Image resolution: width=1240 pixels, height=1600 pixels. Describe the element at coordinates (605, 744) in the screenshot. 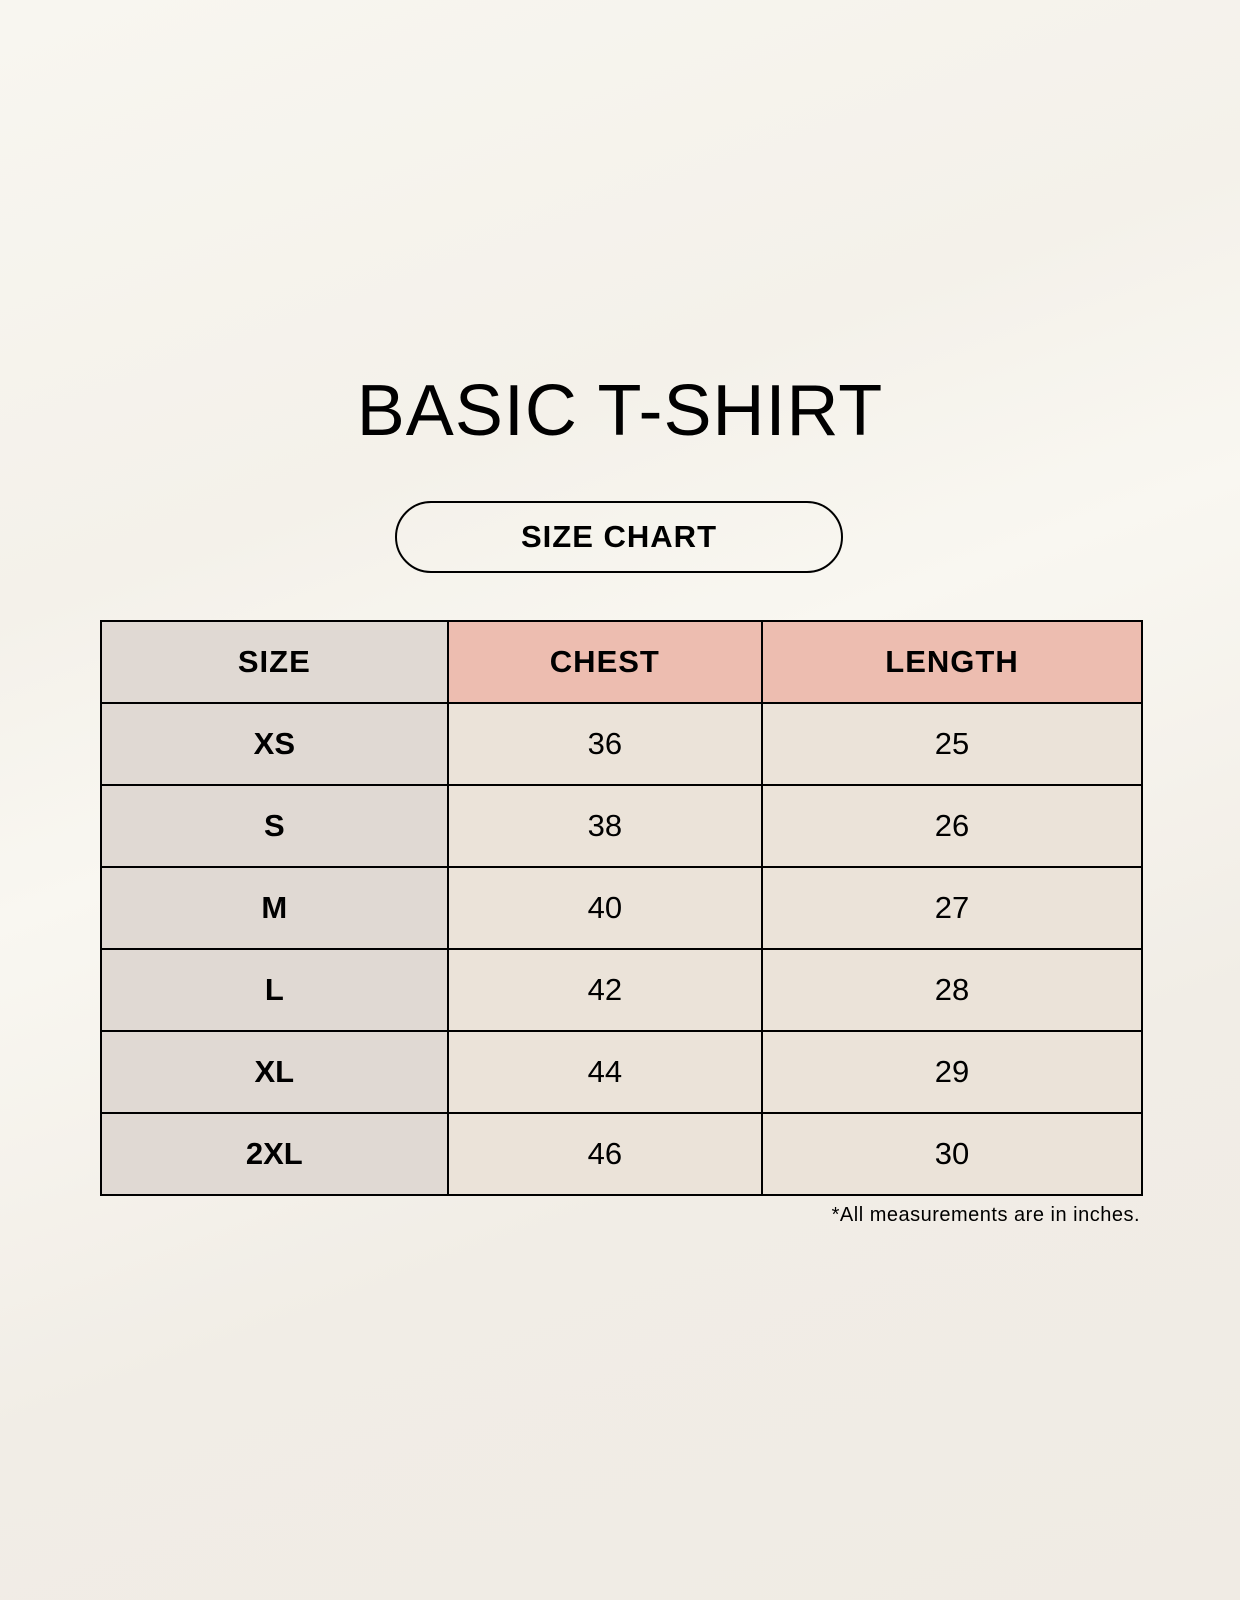

I see `cell-chest: 36` at that location.